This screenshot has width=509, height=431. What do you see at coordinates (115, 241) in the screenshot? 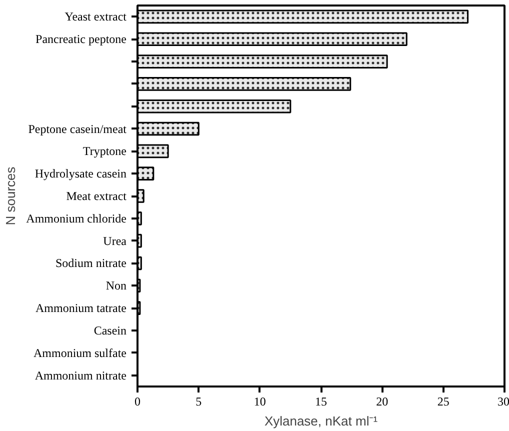
I see `y-tick-label: Urea` at bounding box center [115, 241].